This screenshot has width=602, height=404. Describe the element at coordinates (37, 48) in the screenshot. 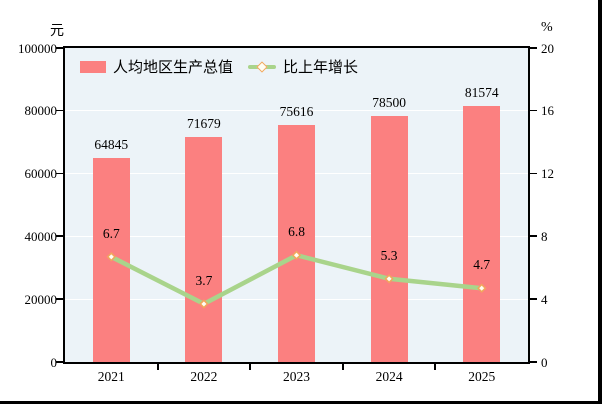

I see `left-axis-tick-label: 100000` at that location.